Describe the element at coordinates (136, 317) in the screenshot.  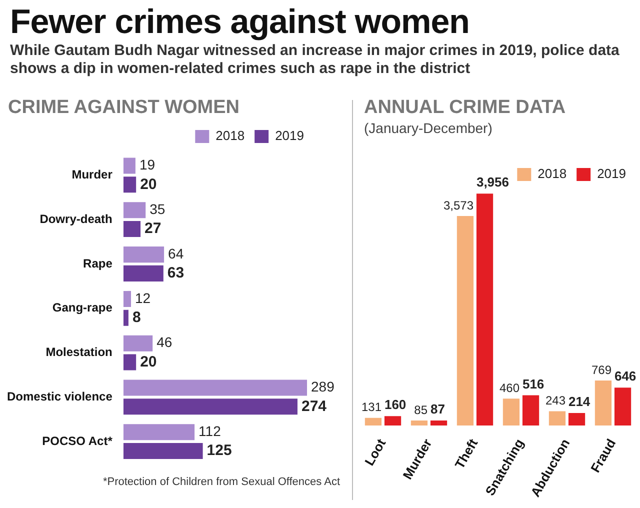
I see `data-label: 8` at that location.